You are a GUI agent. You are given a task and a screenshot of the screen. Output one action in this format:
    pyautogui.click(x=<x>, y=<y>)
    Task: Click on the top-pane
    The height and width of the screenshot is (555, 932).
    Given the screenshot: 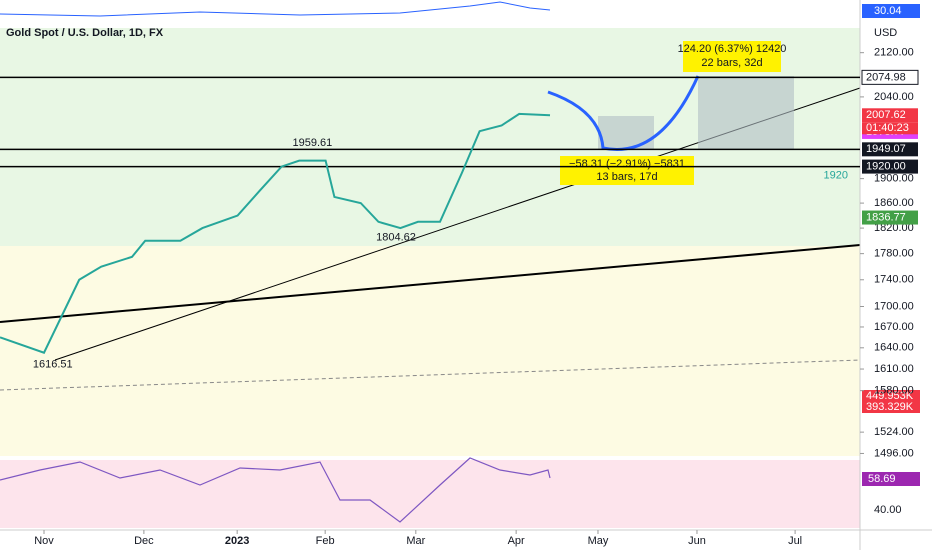 What is the action you would take?
    pyautogui.click(x=430, y=14)
    